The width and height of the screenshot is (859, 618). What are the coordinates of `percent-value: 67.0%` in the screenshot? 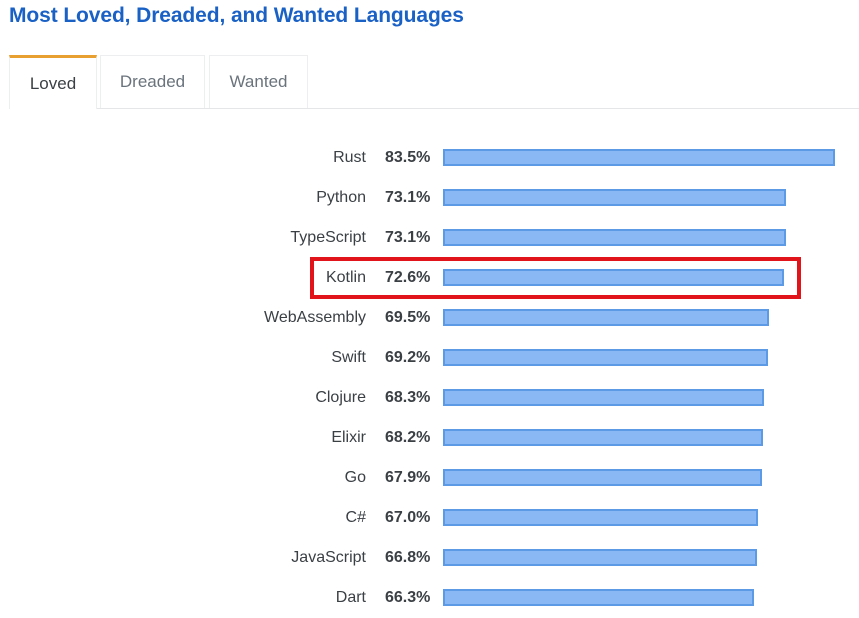 It's located at (408, 517).